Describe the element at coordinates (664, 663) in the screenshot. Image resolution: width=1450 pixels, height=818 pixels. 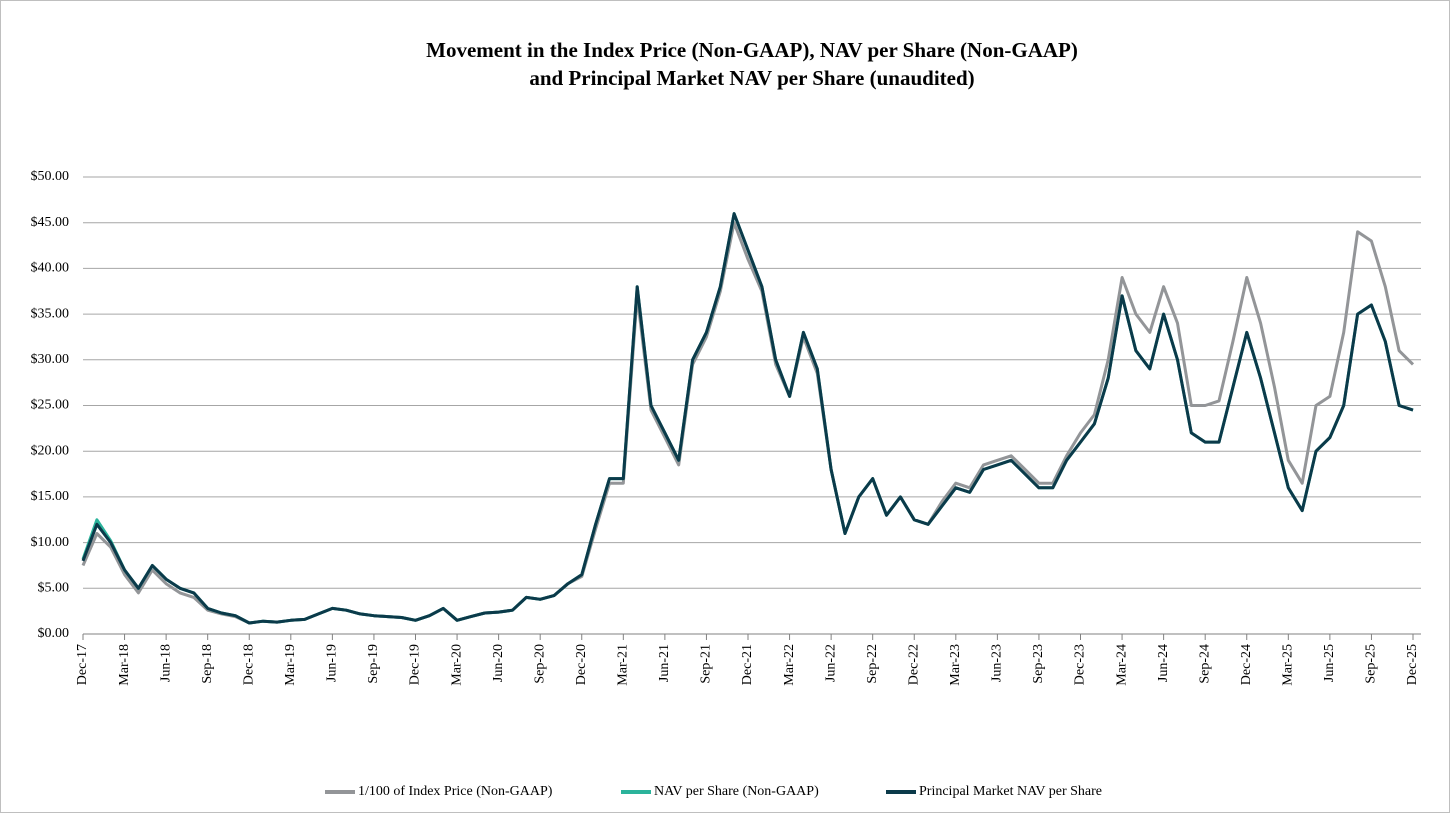
I see `x-tick-label: Jun-21` at that location.